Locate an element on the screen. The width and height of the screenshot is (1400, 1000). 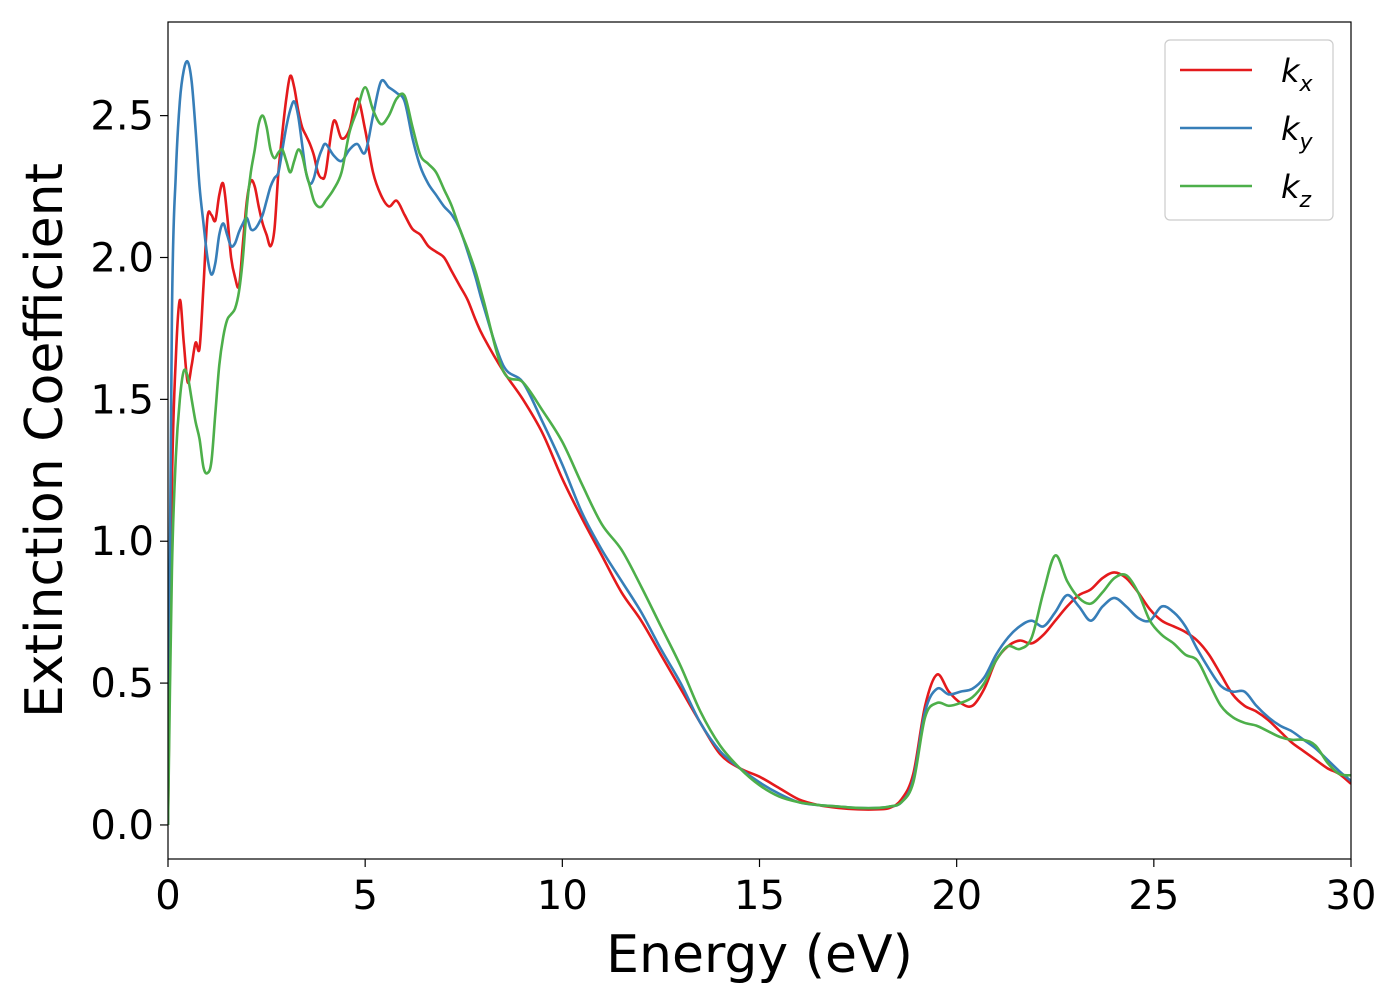
legend-label-z: kz is located at coordinates (1296, 190).